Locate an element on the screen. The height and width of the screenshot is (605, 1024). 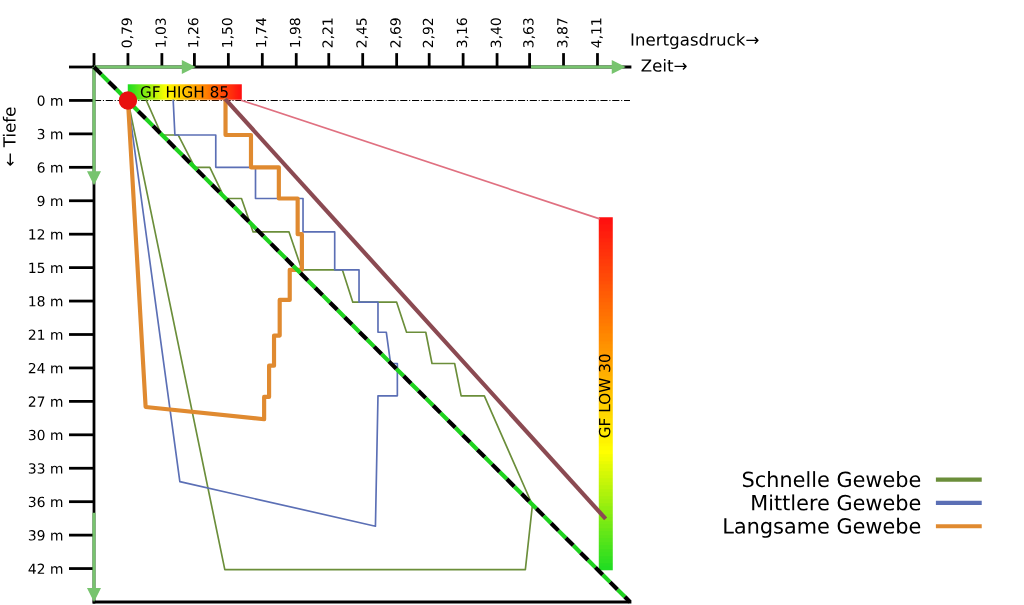
y-tick-label: 24 m is located at coordinates (45, 368).